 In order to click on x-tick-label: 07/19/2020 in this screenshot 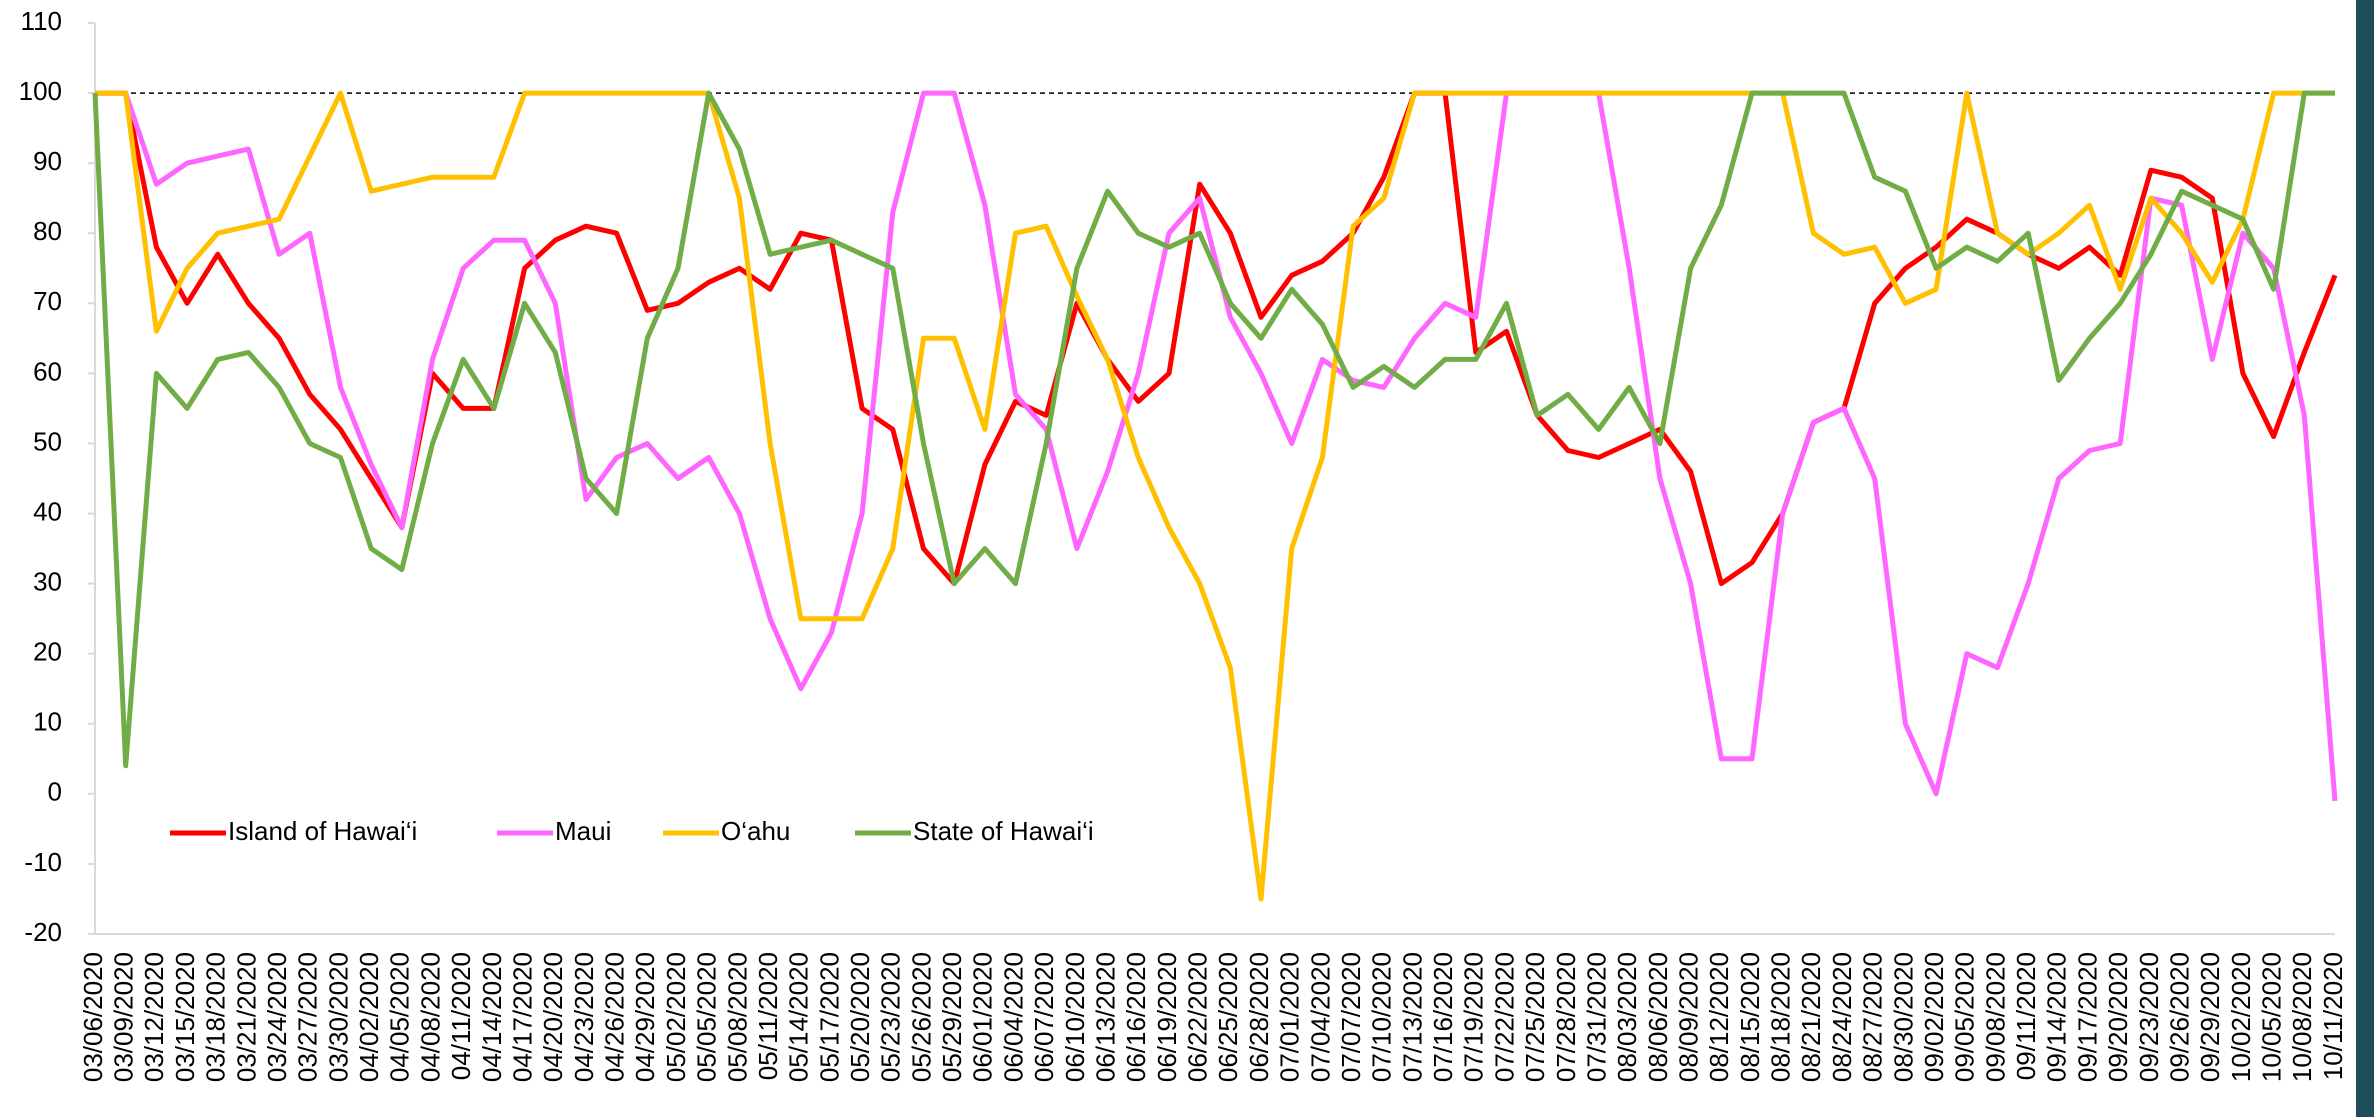, I will do `click(1474, 1017)`.